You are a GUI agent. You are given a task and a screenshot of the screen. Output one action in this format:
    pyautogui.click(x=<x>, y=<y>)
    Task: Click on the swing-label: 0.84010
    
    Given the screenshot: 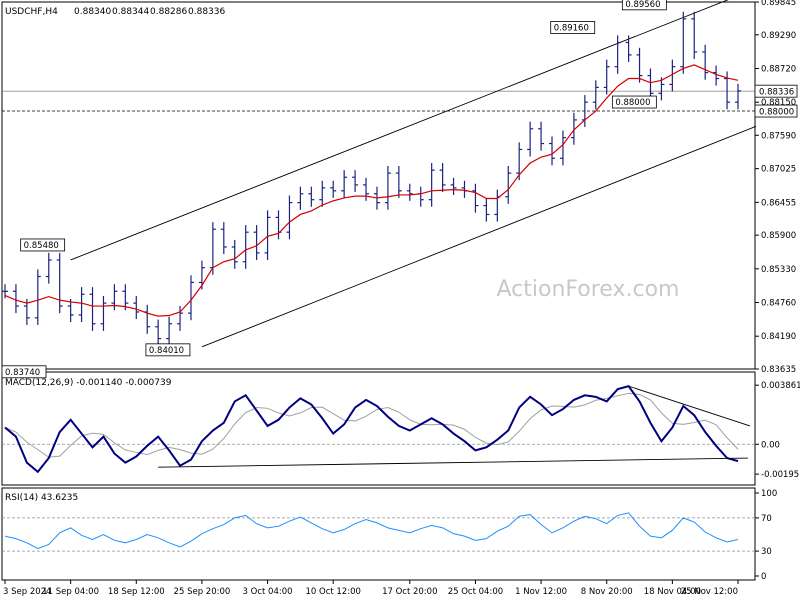 What is the action you would take?
    pyautogui.click(x=168, y=350)
    